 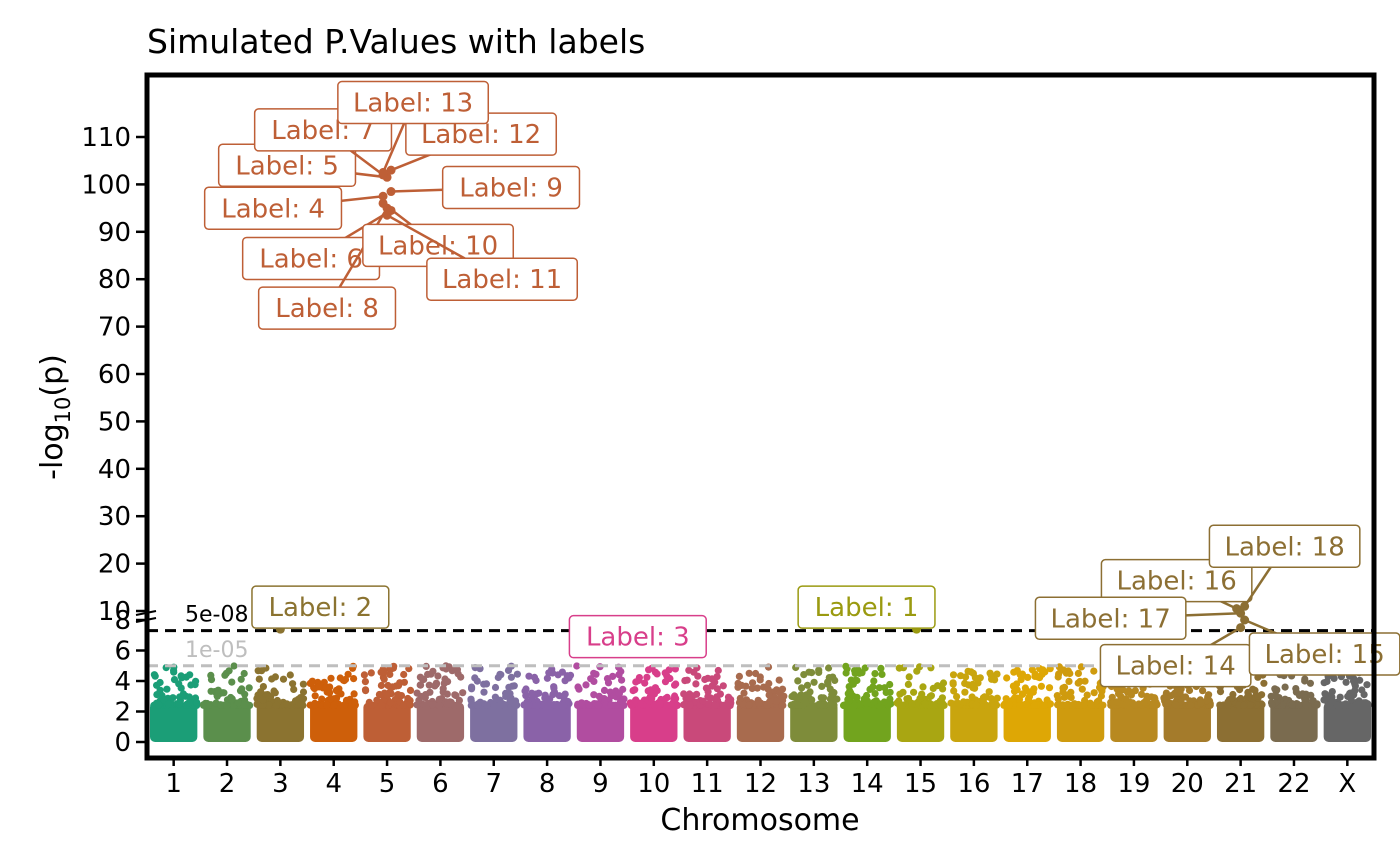 What do you see at coordinates (52, 375) in the screenshot?
I see `y-axis-title-tail: (p)` at bounding box center [52, 375].